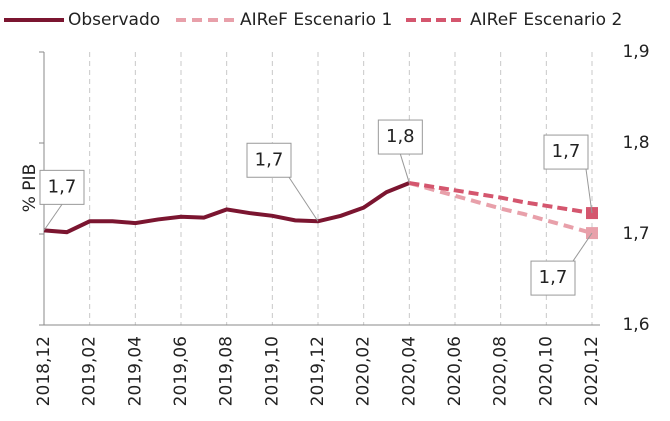  What do you see at coordinates (546, 371) in the screenshot?
I see `x-tick-label: 2020,10` at bounding box center [546, 371].